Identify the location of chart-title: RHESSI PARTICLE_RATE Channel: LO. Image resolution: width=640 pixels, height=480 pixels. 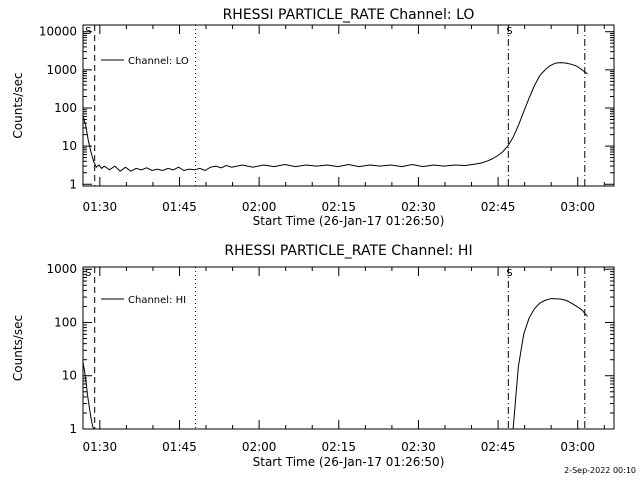
(349, 15).